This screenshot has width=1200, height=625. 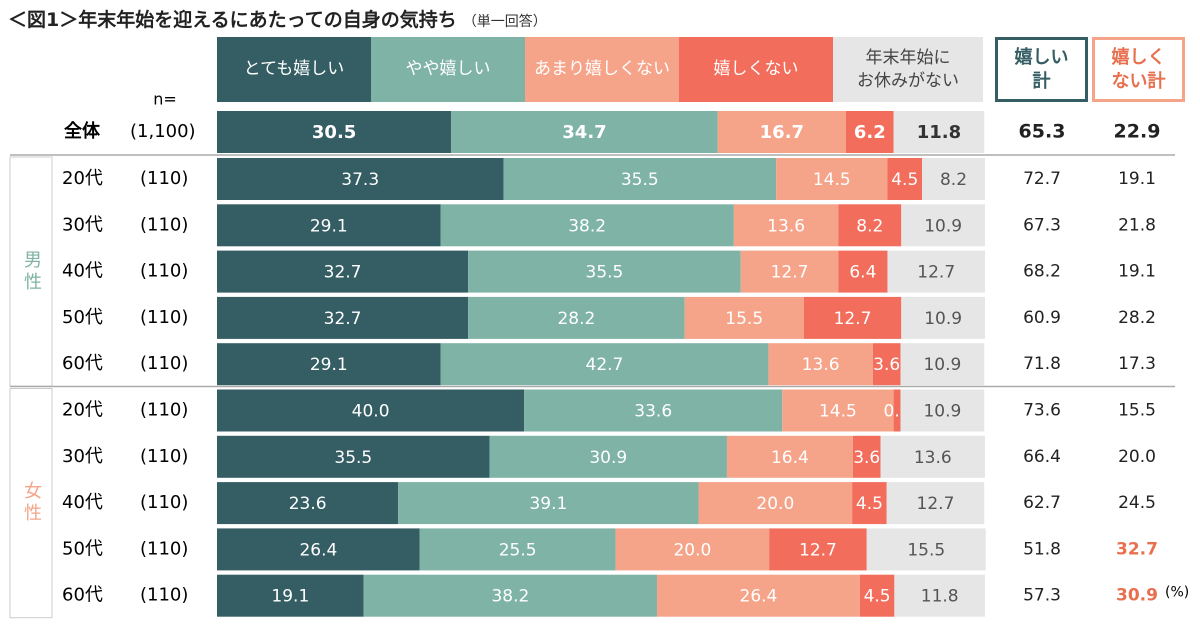 I want to click on bar-value-label: 11.8, so click(x=939, y=132).